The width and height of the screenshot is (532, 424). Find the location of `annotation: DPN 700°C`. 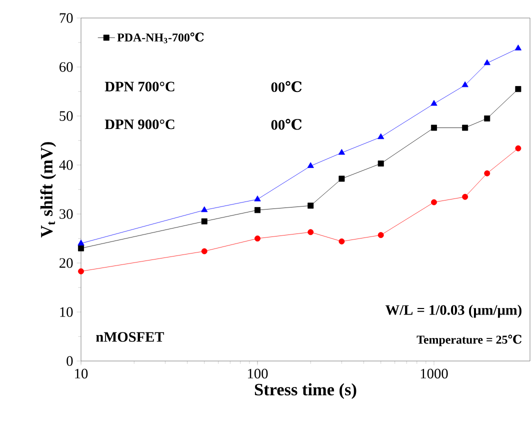

annotation: DPN 700°C is located at coordinates (139, 87).